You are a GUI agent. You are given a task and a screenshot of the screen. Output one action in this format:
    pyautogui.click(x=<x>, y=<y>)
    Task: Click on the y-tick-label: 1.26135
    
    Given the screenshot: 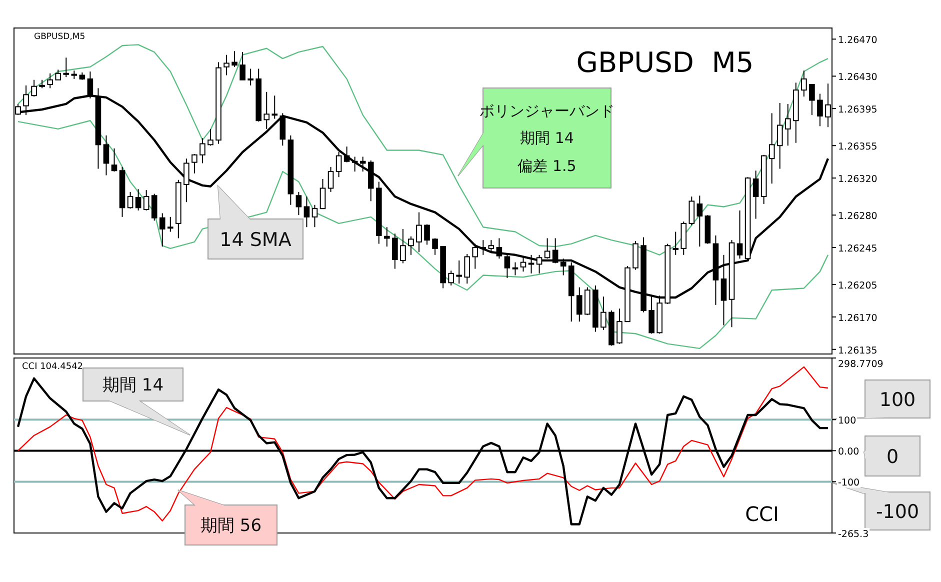 What is the action you would take?
    pyautogui.click(x=858, y=350)
    